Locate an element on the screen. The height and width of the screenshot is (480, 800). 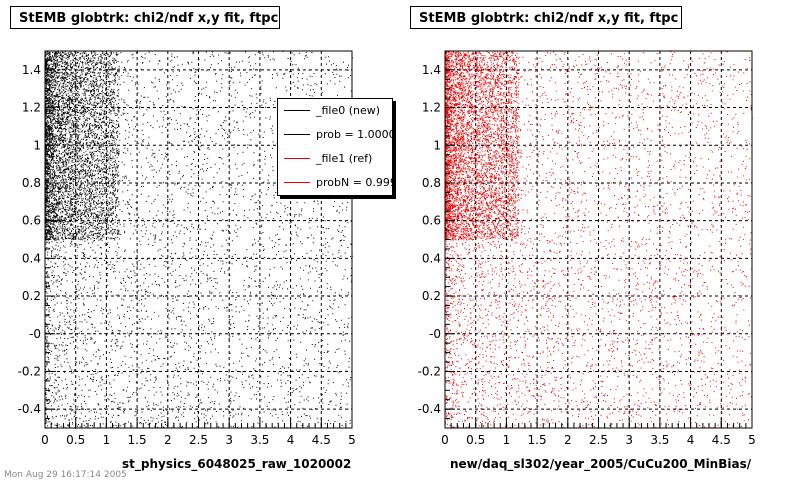
legend-entry-probn: probN = 0.999990 is located at coordinates (335, 183).